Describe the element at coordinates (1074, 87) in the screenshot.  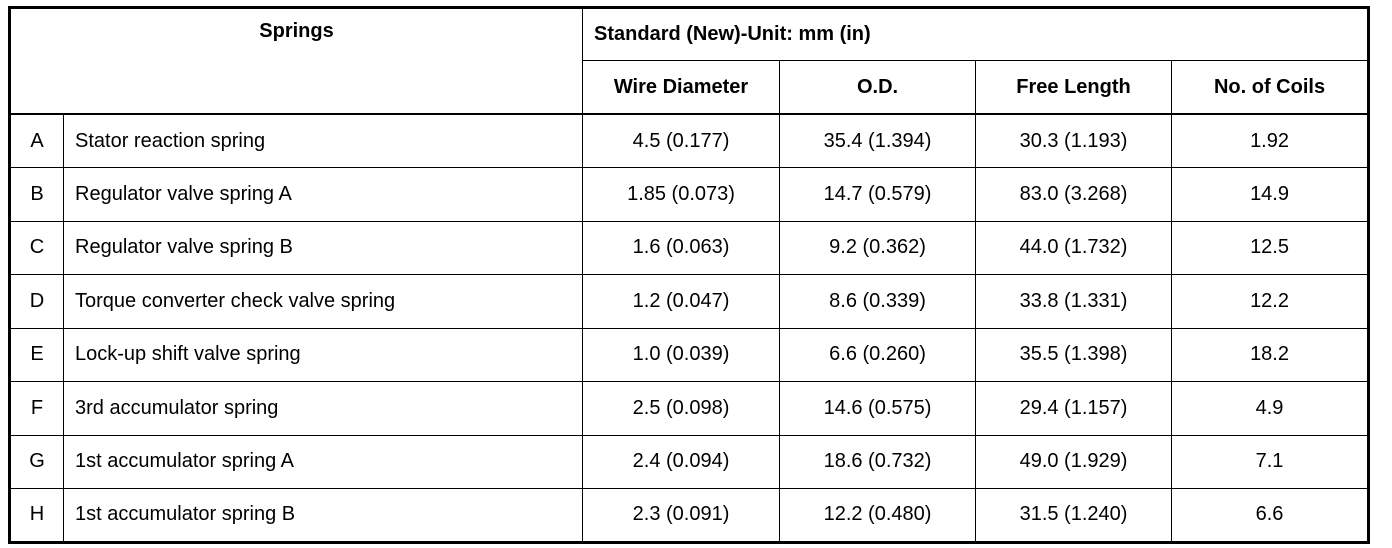
I see `column-header: Free Length` at that location.